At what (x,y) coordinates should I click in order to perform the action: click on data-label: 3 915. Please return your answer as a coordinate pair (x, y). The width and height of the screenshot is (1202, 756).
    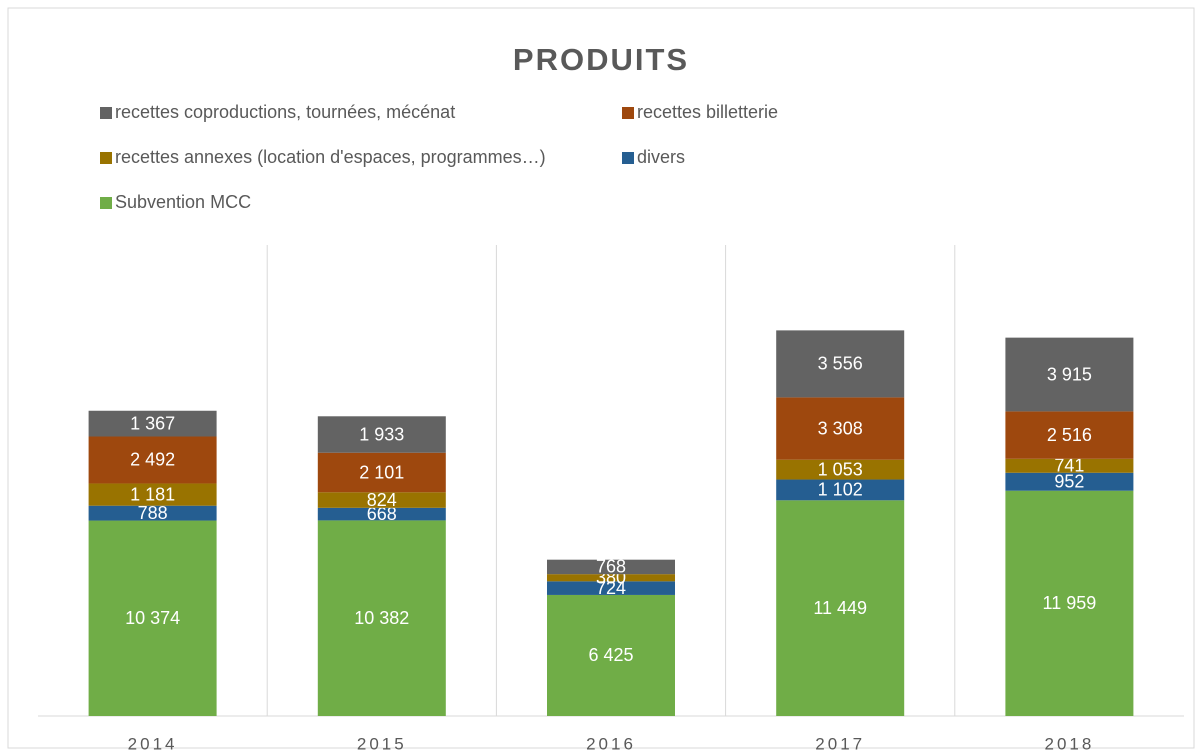
    Looking at the image, I should click on (1069, 374).